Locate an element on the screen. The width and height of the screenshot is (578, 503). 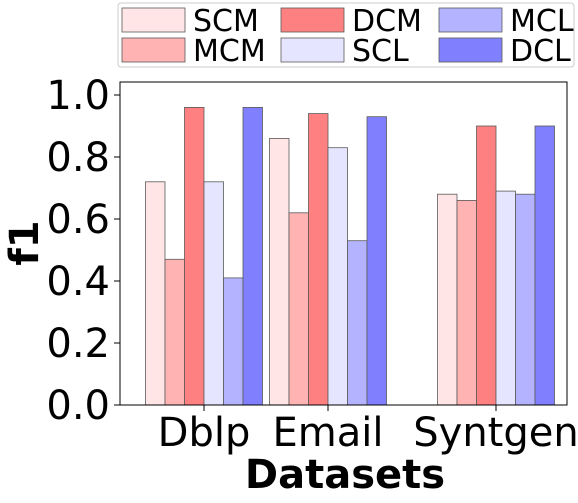
y-tick-label: 0.8 is located at coordinates (78, 158).